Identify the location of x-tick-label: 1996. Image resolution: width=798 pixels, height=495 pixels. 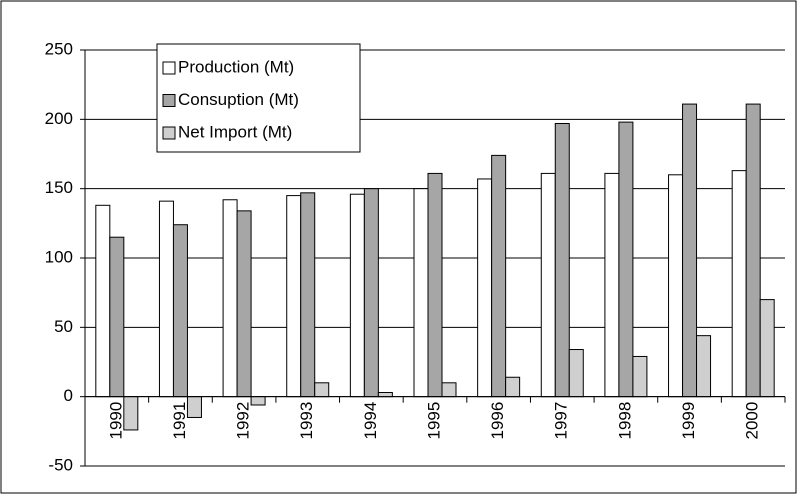
(497, 421).